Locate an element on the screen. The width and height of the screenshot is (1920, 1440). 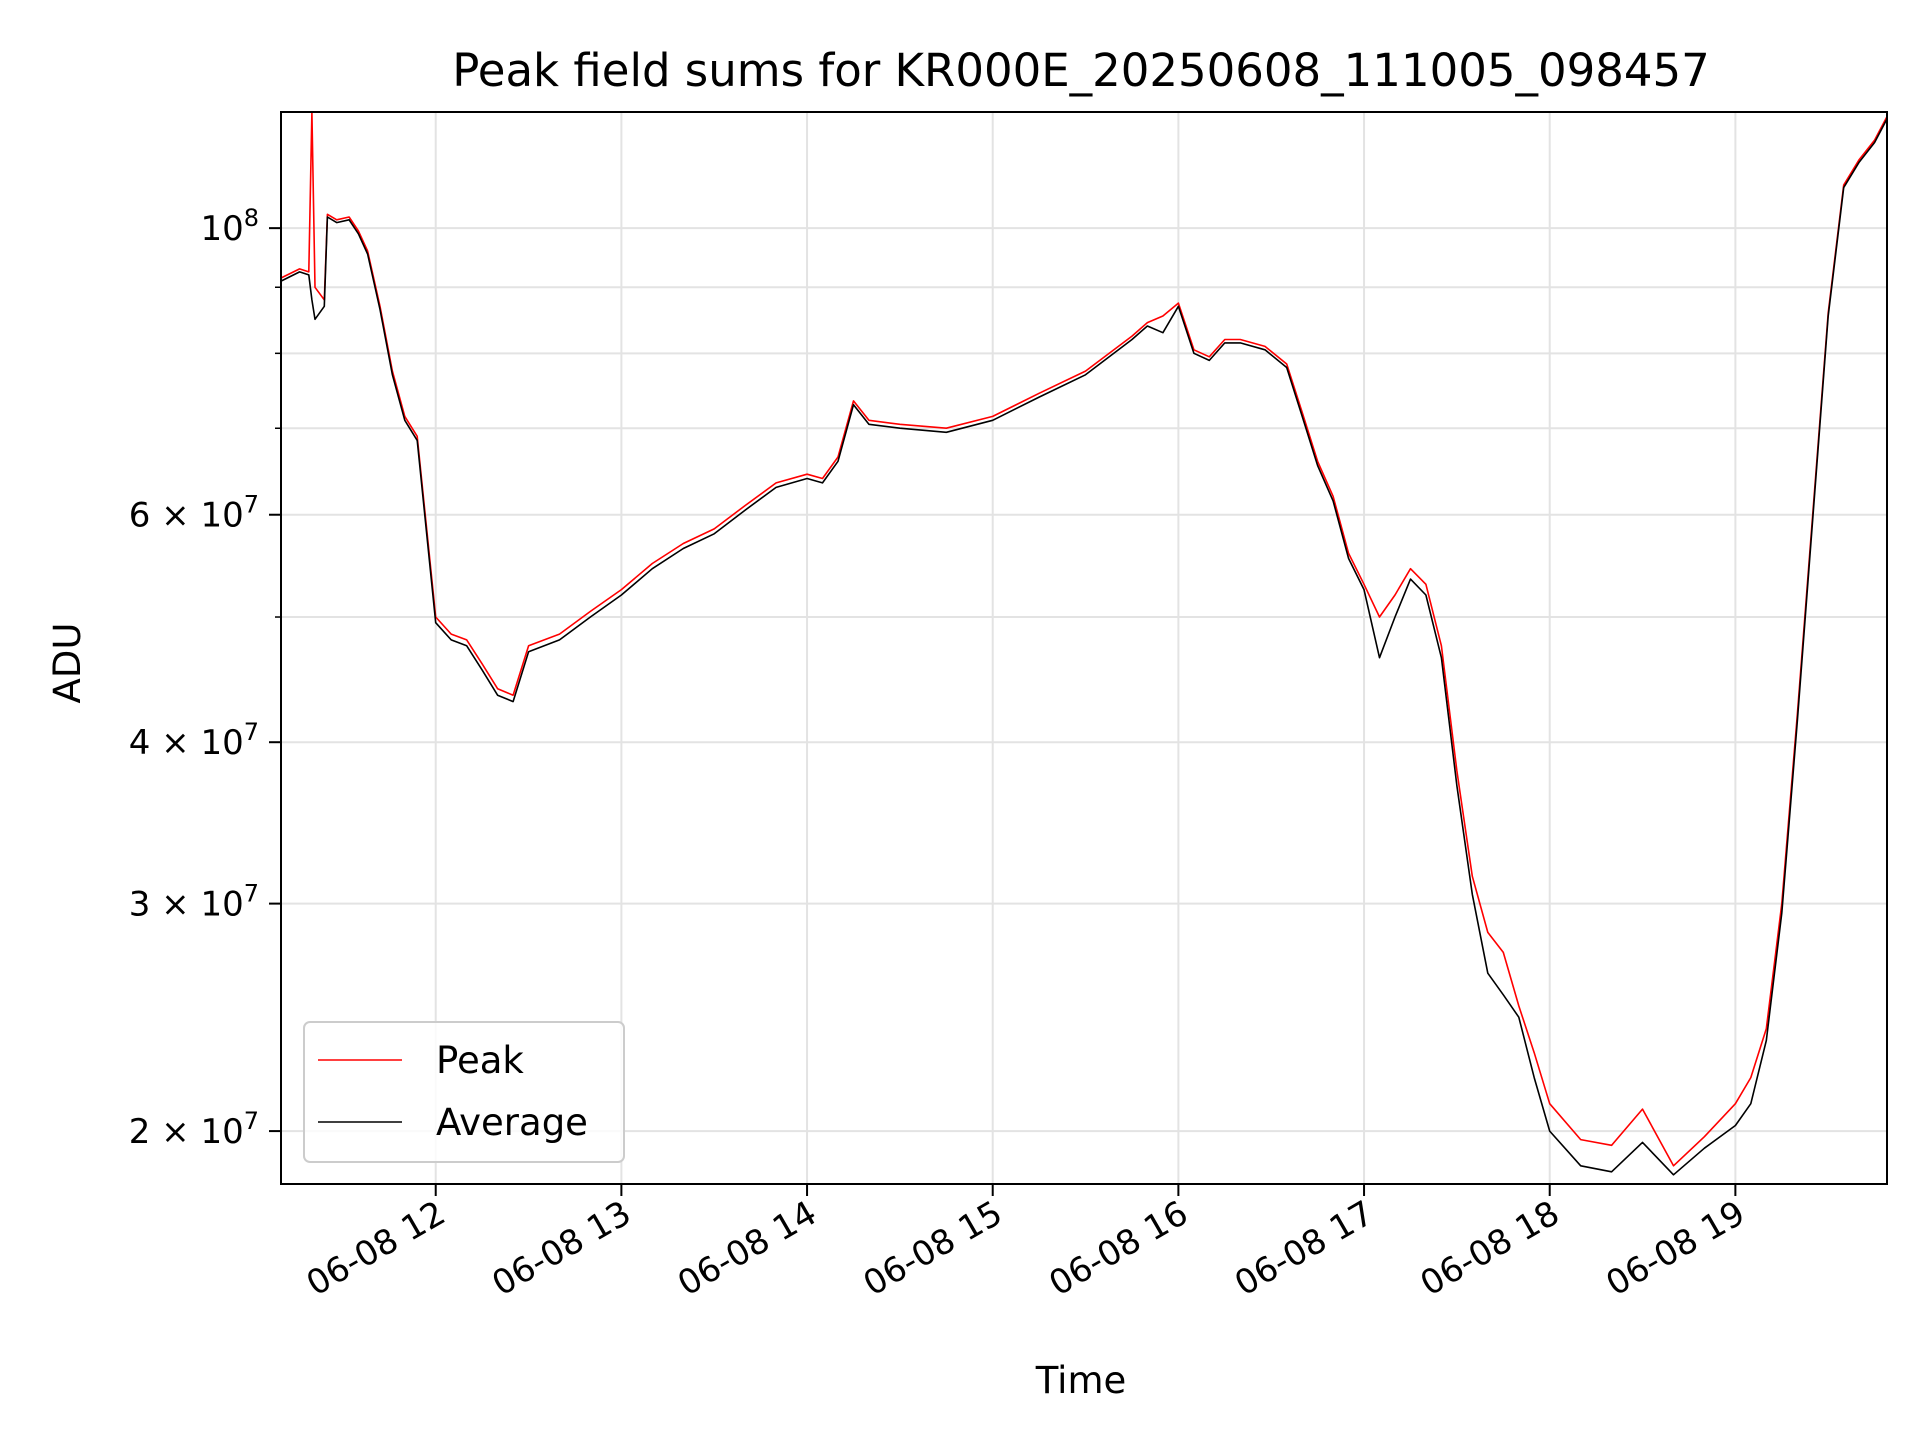
legend-peak-label: Peak is located at coordinates (480, 1060).